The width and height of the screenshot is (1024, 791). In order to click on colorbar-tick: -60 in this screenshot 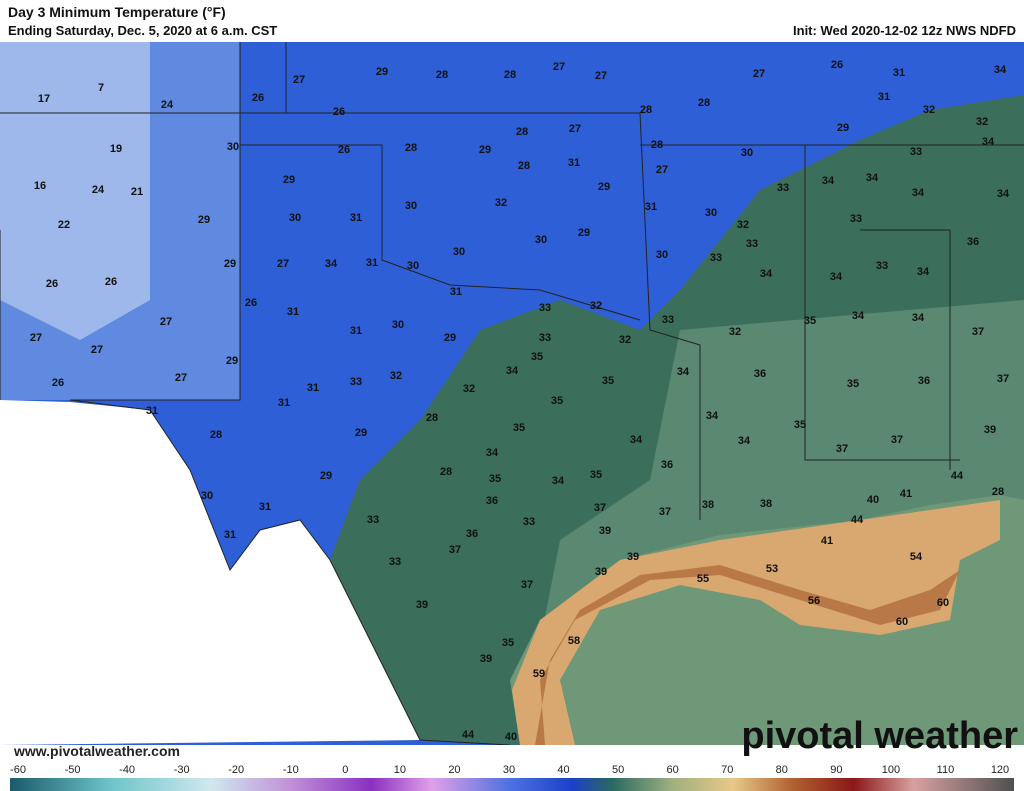, I will do `click(18, 770)`.